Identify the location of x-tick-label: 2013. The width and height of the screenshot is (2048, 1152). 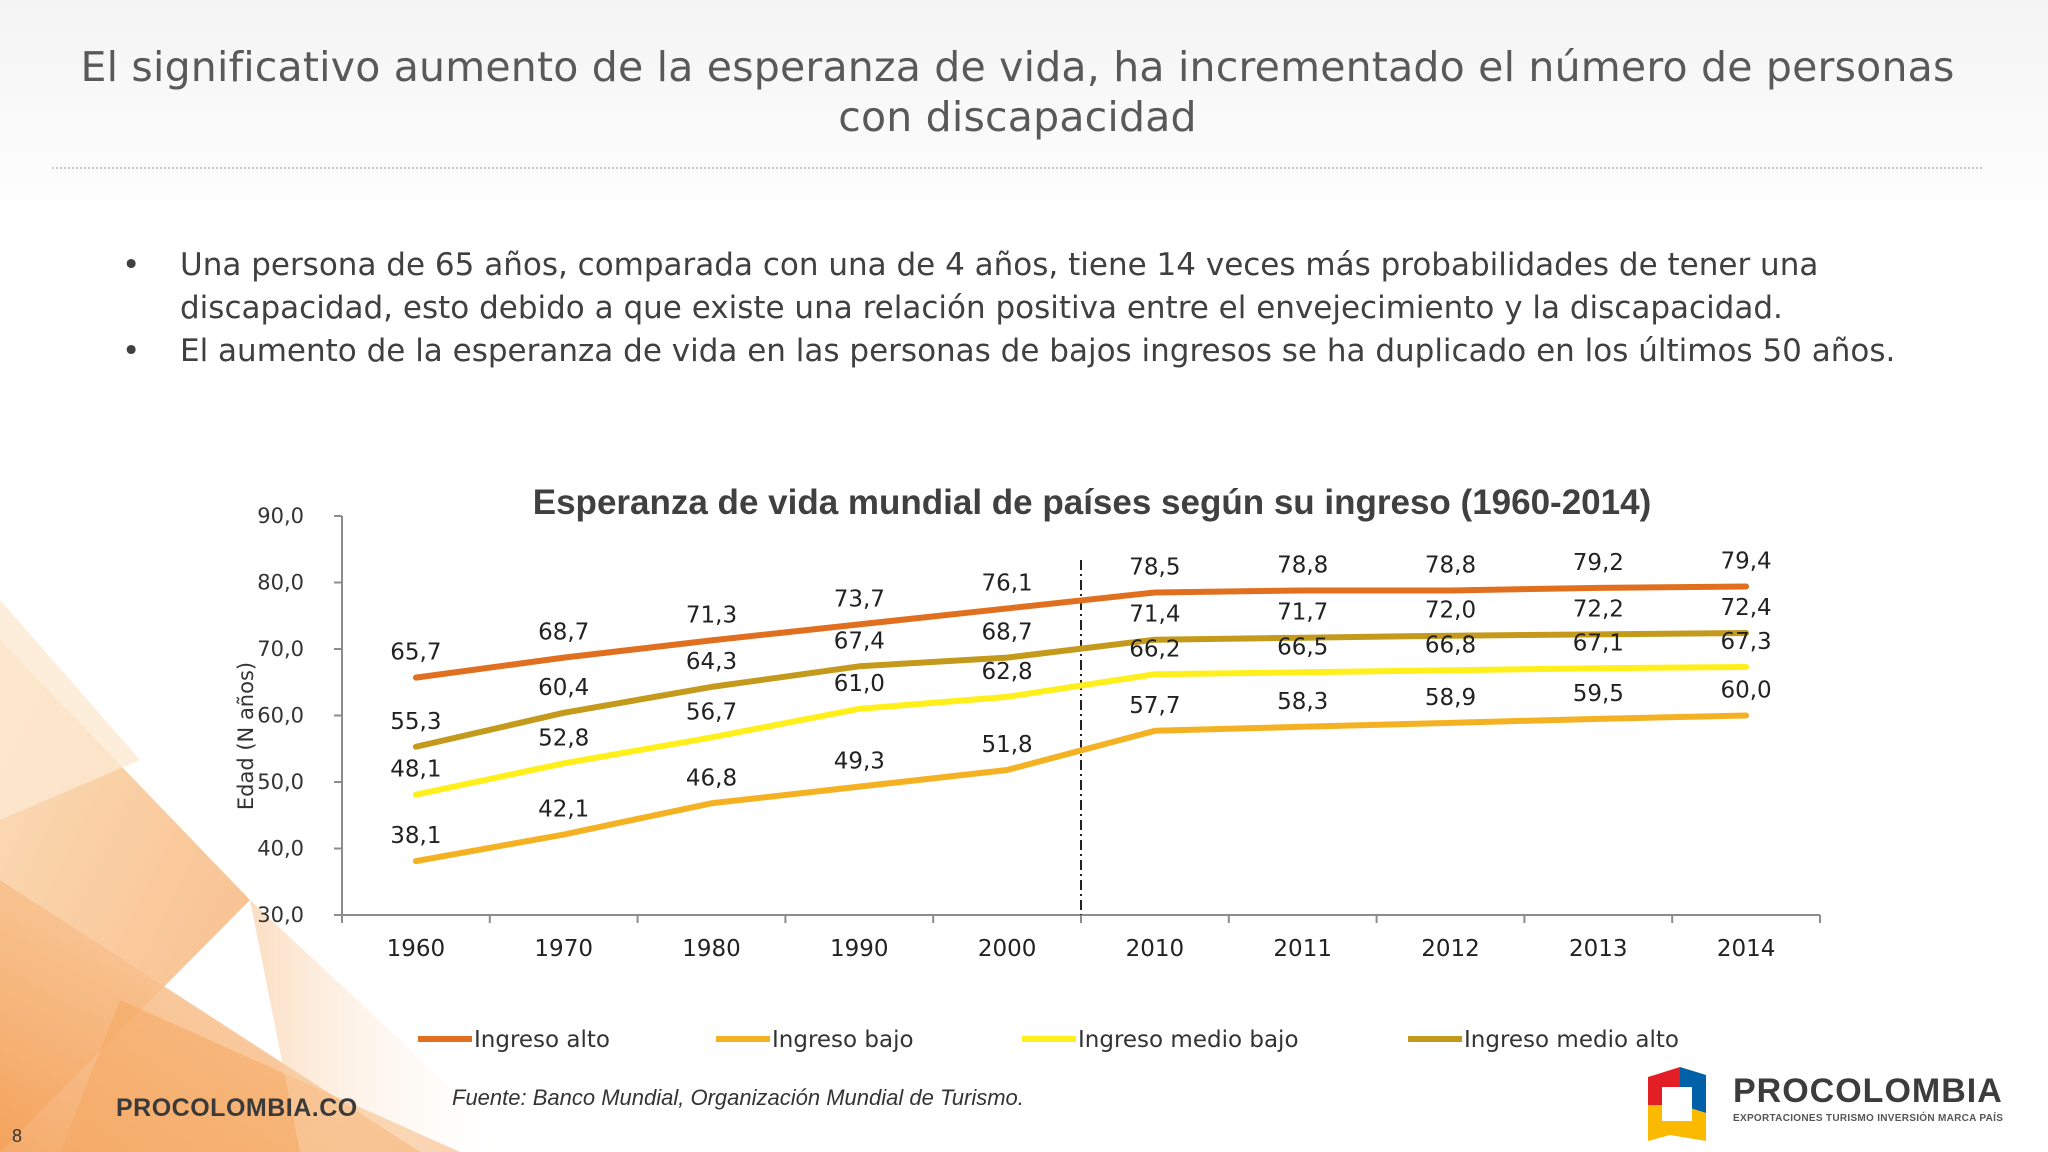
(1598, 949).